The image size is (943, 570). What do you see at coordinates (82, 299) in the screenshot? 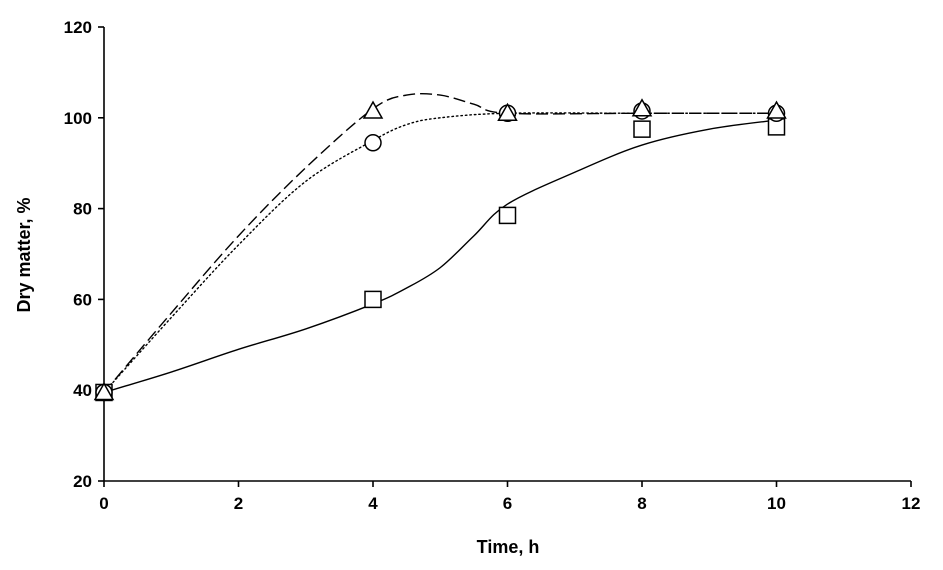
I see `y-tick-label: 60` at bounding box center [82, 299].